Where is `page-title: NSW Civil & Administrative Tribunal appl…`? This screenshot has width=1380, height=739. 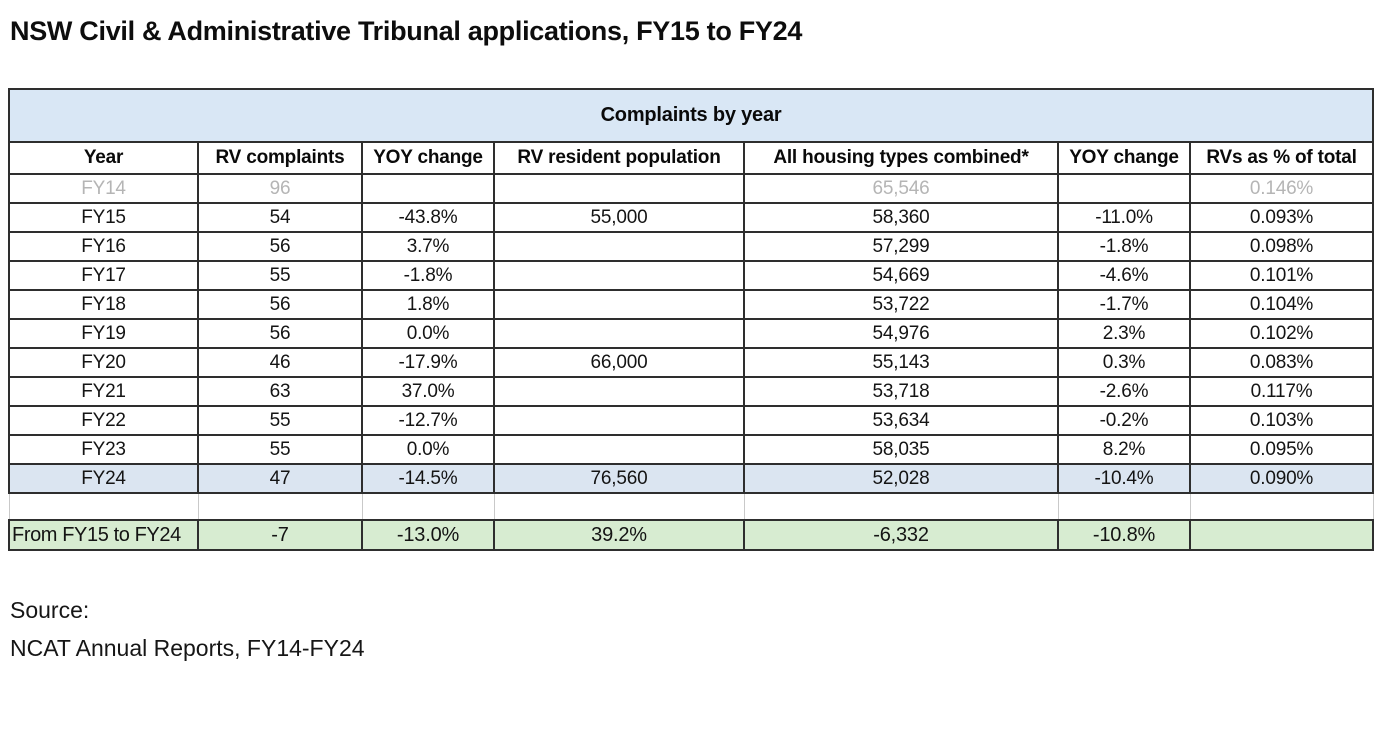 page-title: NSW Civil & Administrative Tribunal appl… is located at coordinates (406, 31).